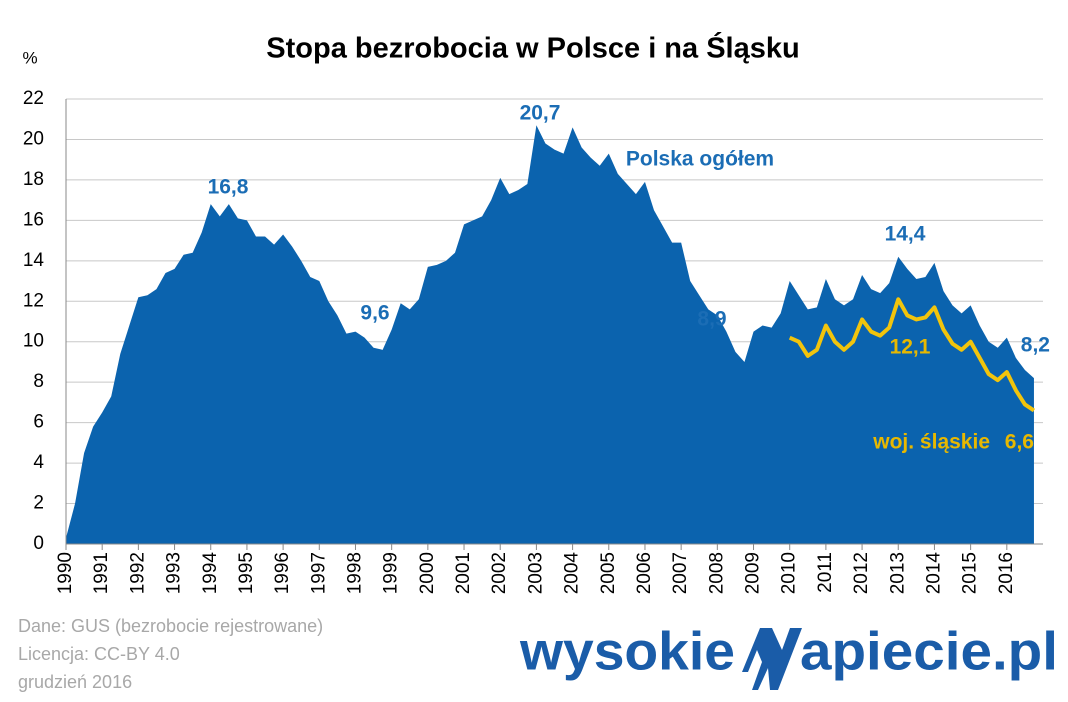 This screenshot has height=702, width=1068. What do you see at coordinates (38, 543) in the screenshot?
I see `y-tick-label: 0` at bounding box center [38, 543].